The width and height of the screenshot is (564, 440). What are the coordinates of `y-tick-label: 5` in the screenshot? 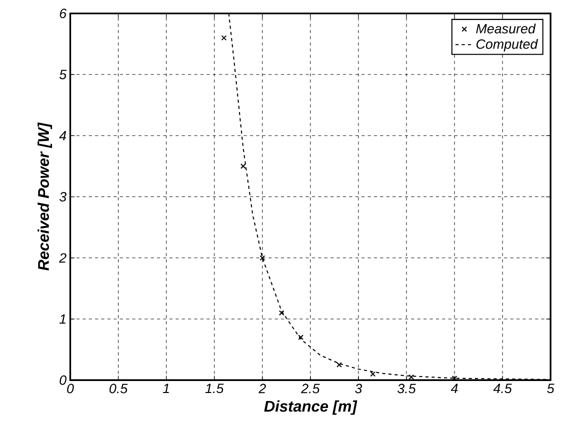 It's located at (63, 75).